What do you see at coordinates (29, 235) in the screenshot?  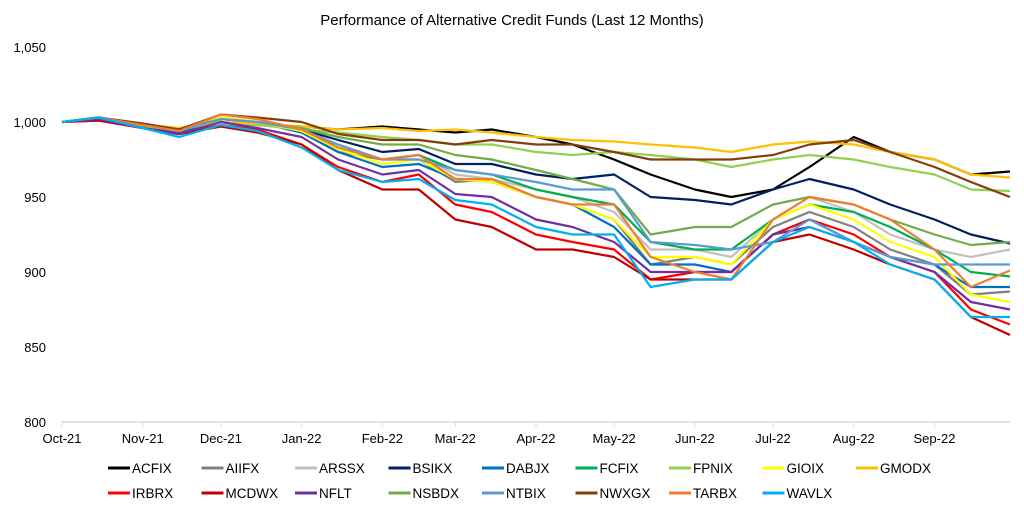 I see `y-axis: 800 850 900 950 1,000 1,050` at bounding box center [29, 235].